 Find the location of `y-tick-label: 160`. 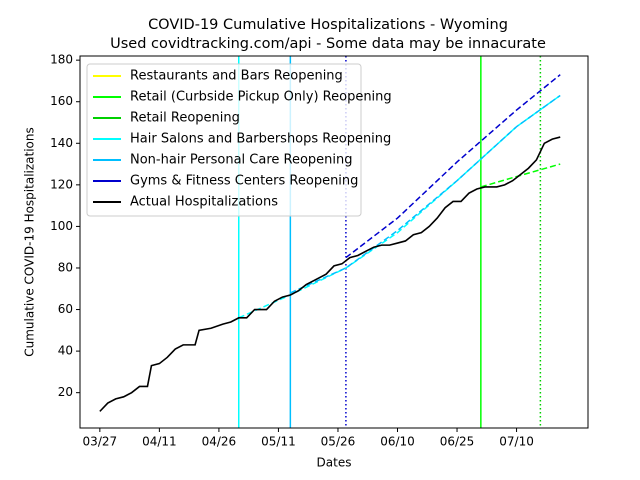

y-tick-label: 160 is located at coordinates (61, 101).